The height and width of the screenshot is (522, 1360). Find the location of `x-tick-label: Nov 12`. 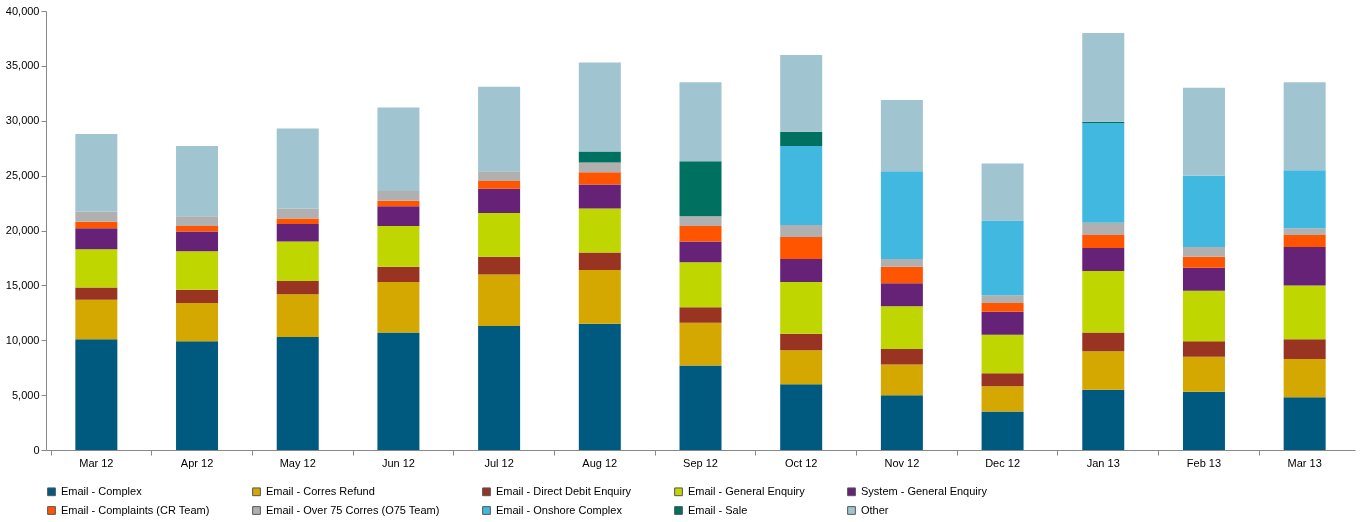

x-tick-label: Nov 12 is located at coordinates (902, 462).